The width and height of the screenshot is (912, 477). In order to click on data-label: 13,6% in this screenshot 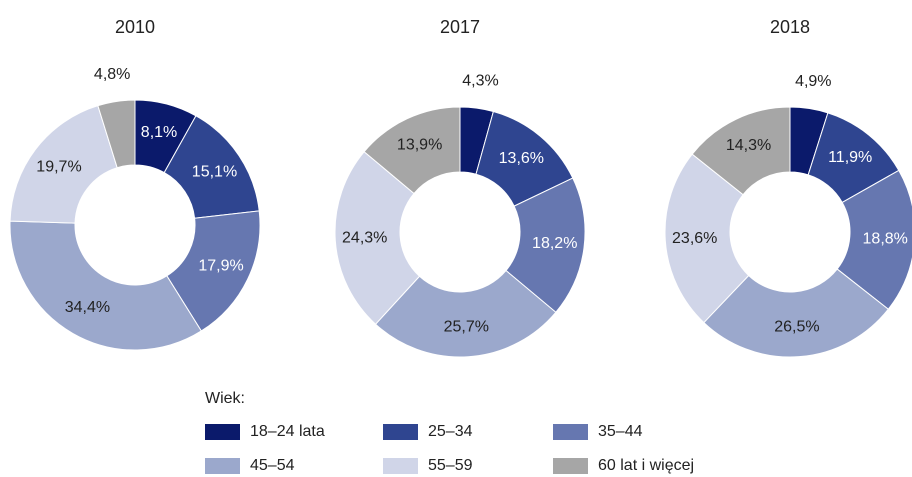, I will do `click(521, 158)`.